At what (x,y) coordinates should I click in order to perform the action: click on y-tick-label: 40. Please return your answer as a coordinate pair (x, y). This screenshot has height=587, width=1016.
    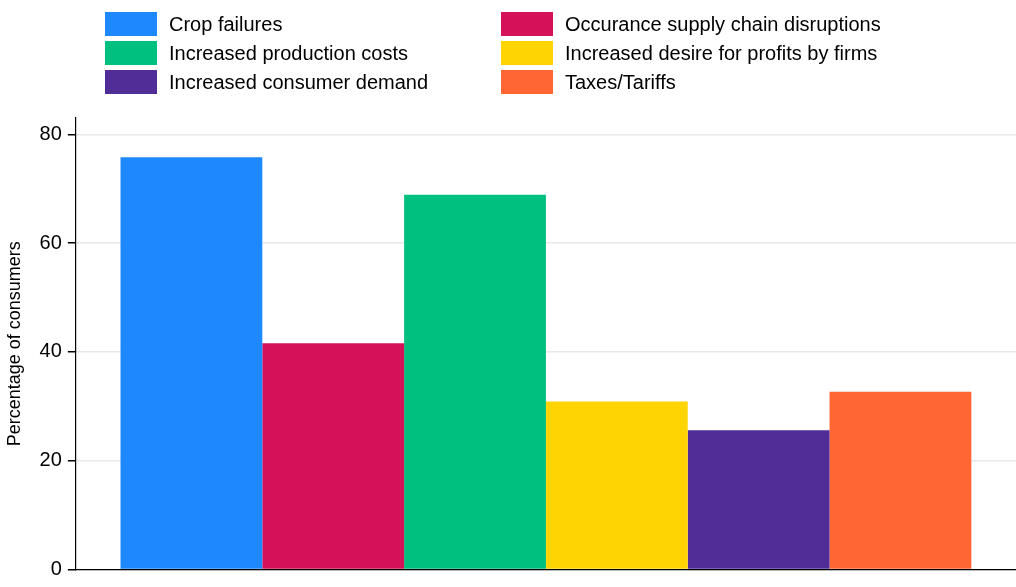
    Looking at the image, I should click on (50, 350).